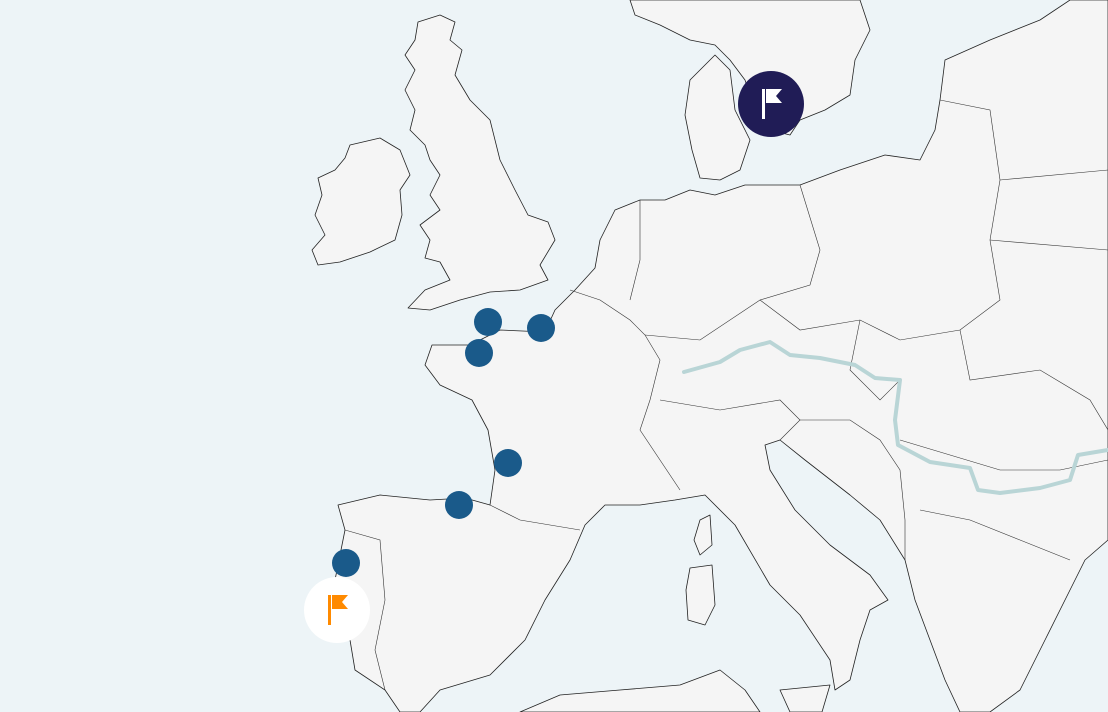  What do you see at coordinates (805, 698) in the screenshot?
I see `sicily` at bounding box center [805, 698].